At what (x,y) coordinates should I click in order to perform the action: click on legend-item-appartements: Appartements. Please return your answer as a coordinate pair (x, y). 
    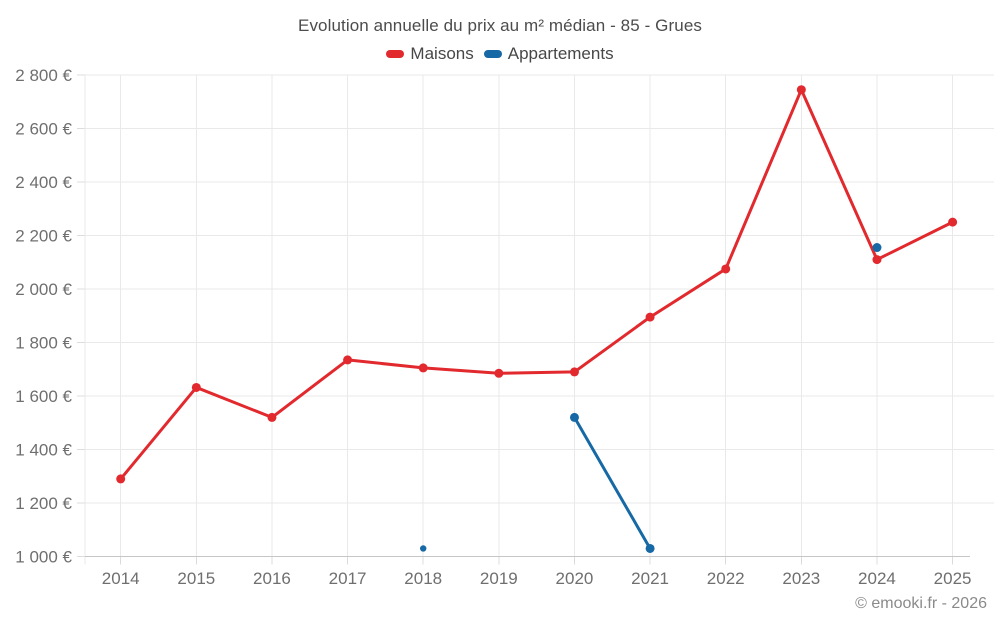
    Looking at the image, I should click on (548, 54).